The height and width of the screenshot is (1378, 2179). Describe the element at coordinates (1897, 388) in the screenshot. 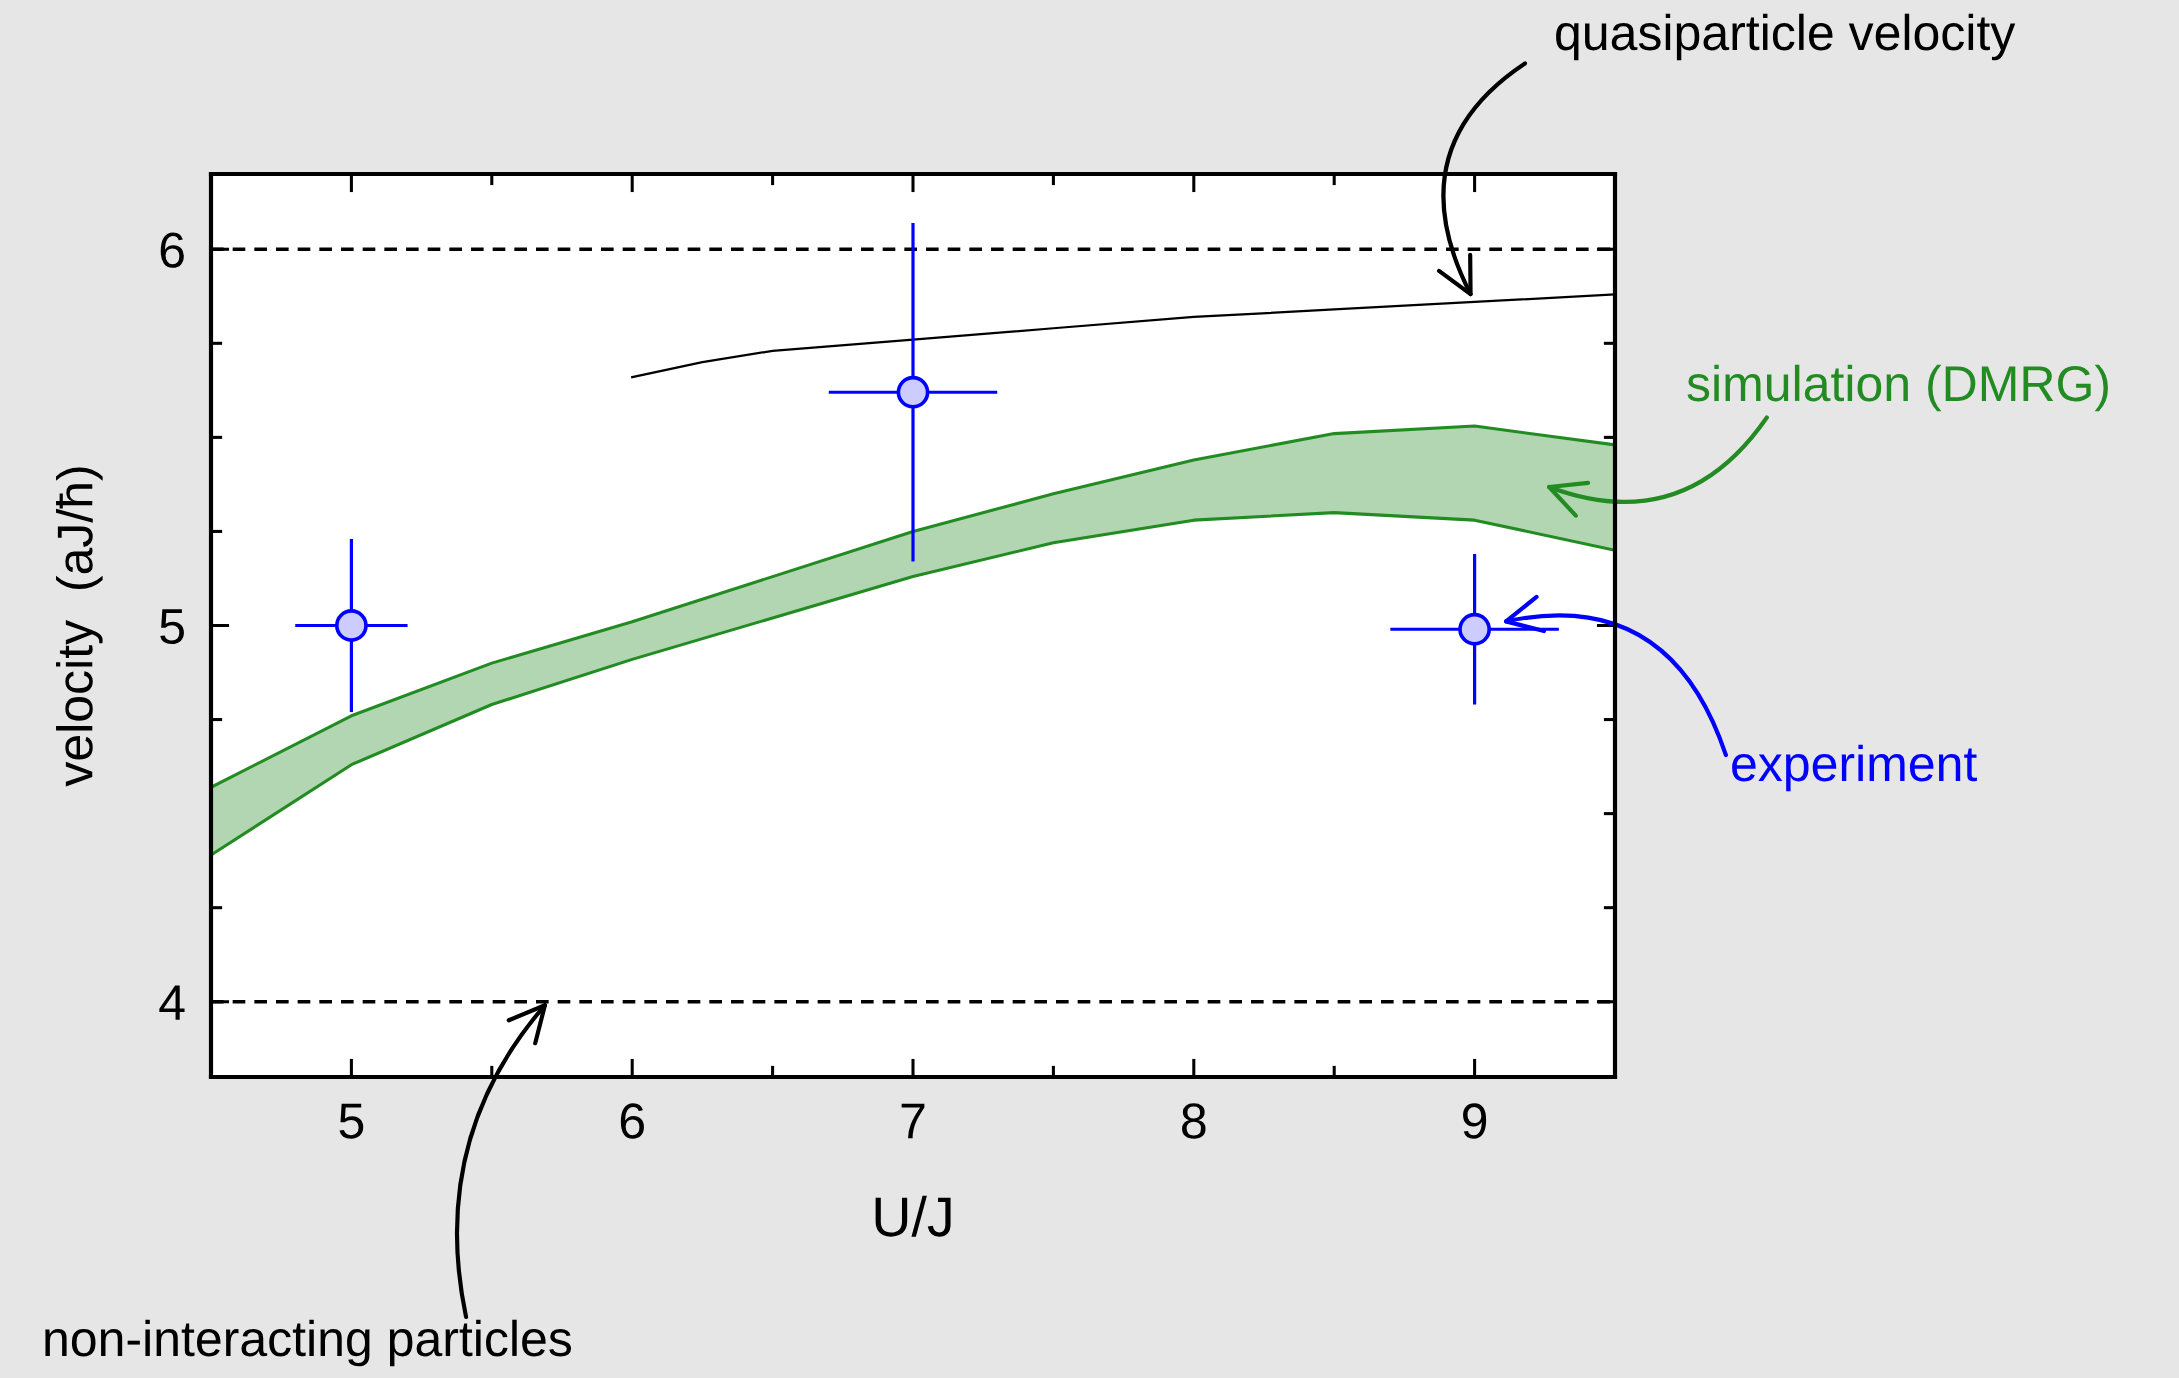

I see `legend-label: simulation (DMRG)` at that location.